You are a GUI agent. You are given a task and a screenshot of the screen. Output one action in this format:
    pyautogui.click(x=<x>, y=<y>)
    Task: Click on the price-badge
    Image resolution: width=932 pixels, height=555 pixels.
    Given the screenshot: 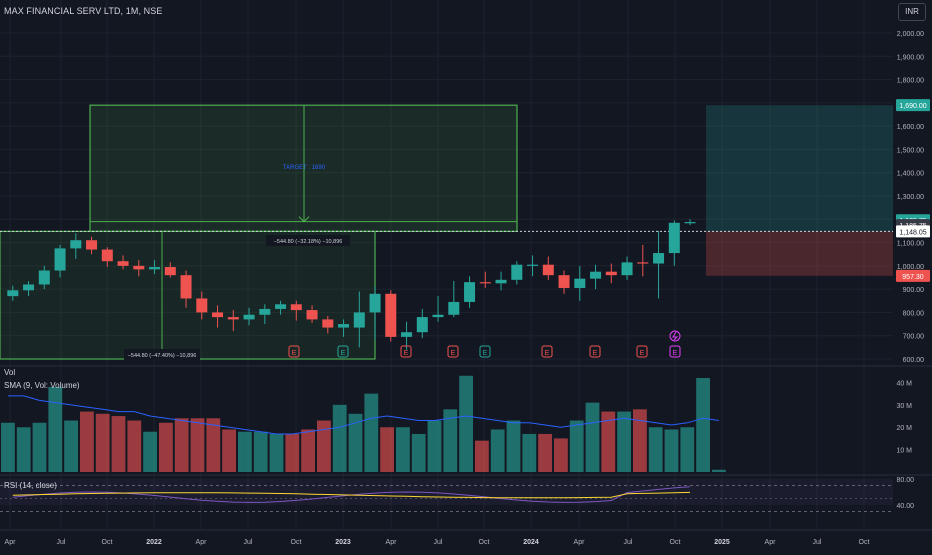 What is the action you would take?
    pyautogui.click(x=913, y=105)
    